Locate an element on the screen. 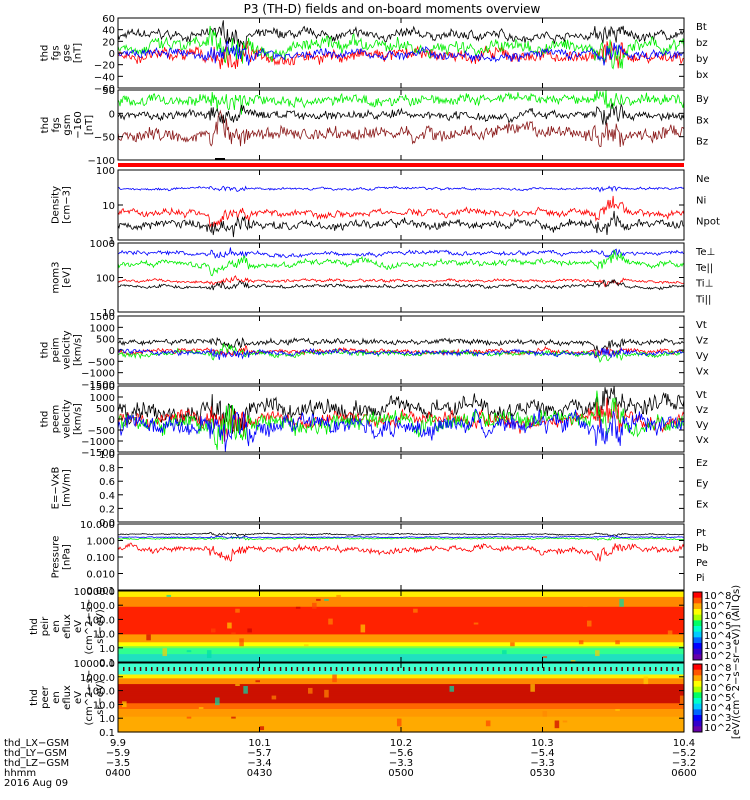 This screenshot has height=800, width=750. legend-entry: Bz is located at coordinates (702, 142).